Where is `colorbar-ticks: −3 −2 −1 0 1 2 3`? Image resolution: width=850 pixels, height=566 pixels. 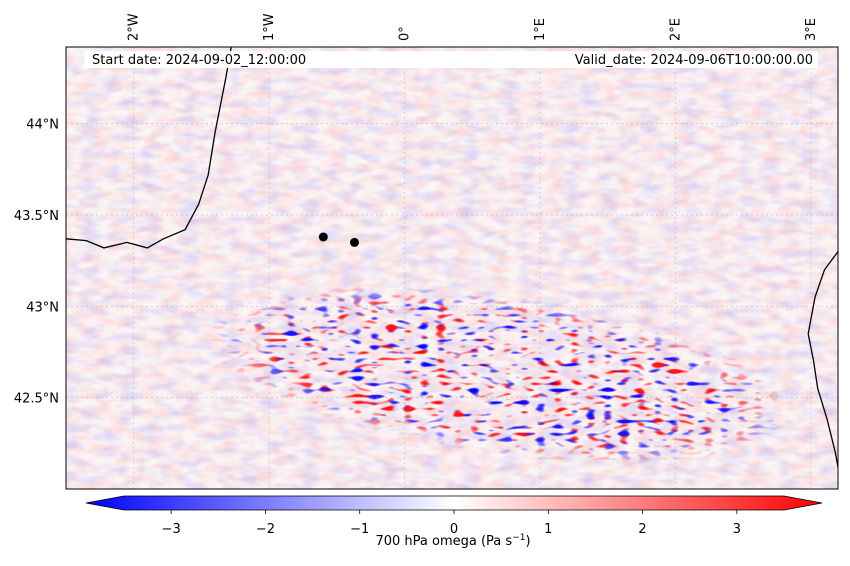 colorbar-ticks: −3 −2 −1 0 1 2 3 is located at coordinates (451, 523).